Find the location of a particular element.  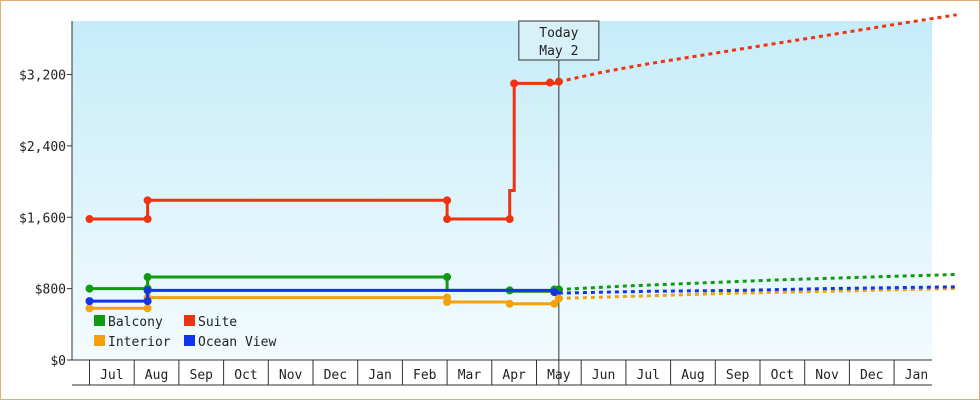

forecast-line-ocean-view is located at coordinates (757, 290).